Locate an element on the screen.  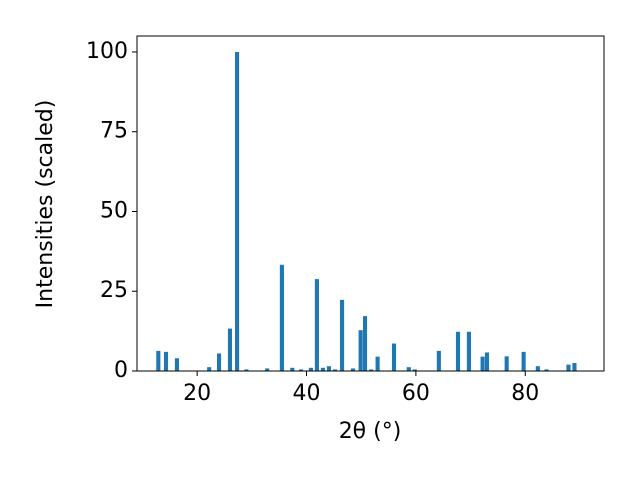
x-tick-label: 20 is located at coordinates (197, 393).